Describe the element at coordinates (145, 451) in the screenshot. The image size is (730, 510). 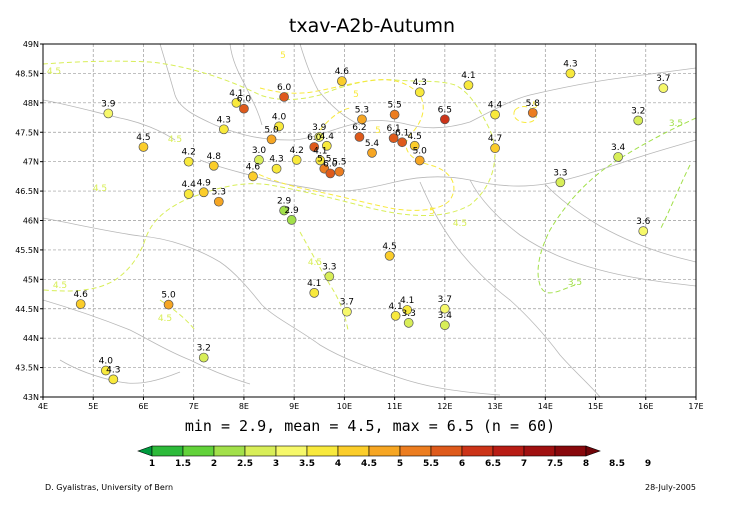
I see `colorbar-arrow-low` at that location.